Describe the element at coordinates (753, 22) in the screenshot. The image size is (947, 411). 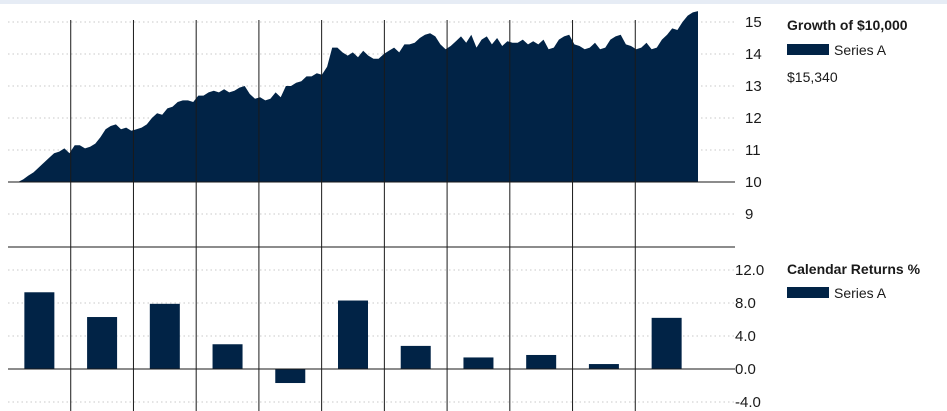
I see `growth-y-tick-label: 15` at that location.